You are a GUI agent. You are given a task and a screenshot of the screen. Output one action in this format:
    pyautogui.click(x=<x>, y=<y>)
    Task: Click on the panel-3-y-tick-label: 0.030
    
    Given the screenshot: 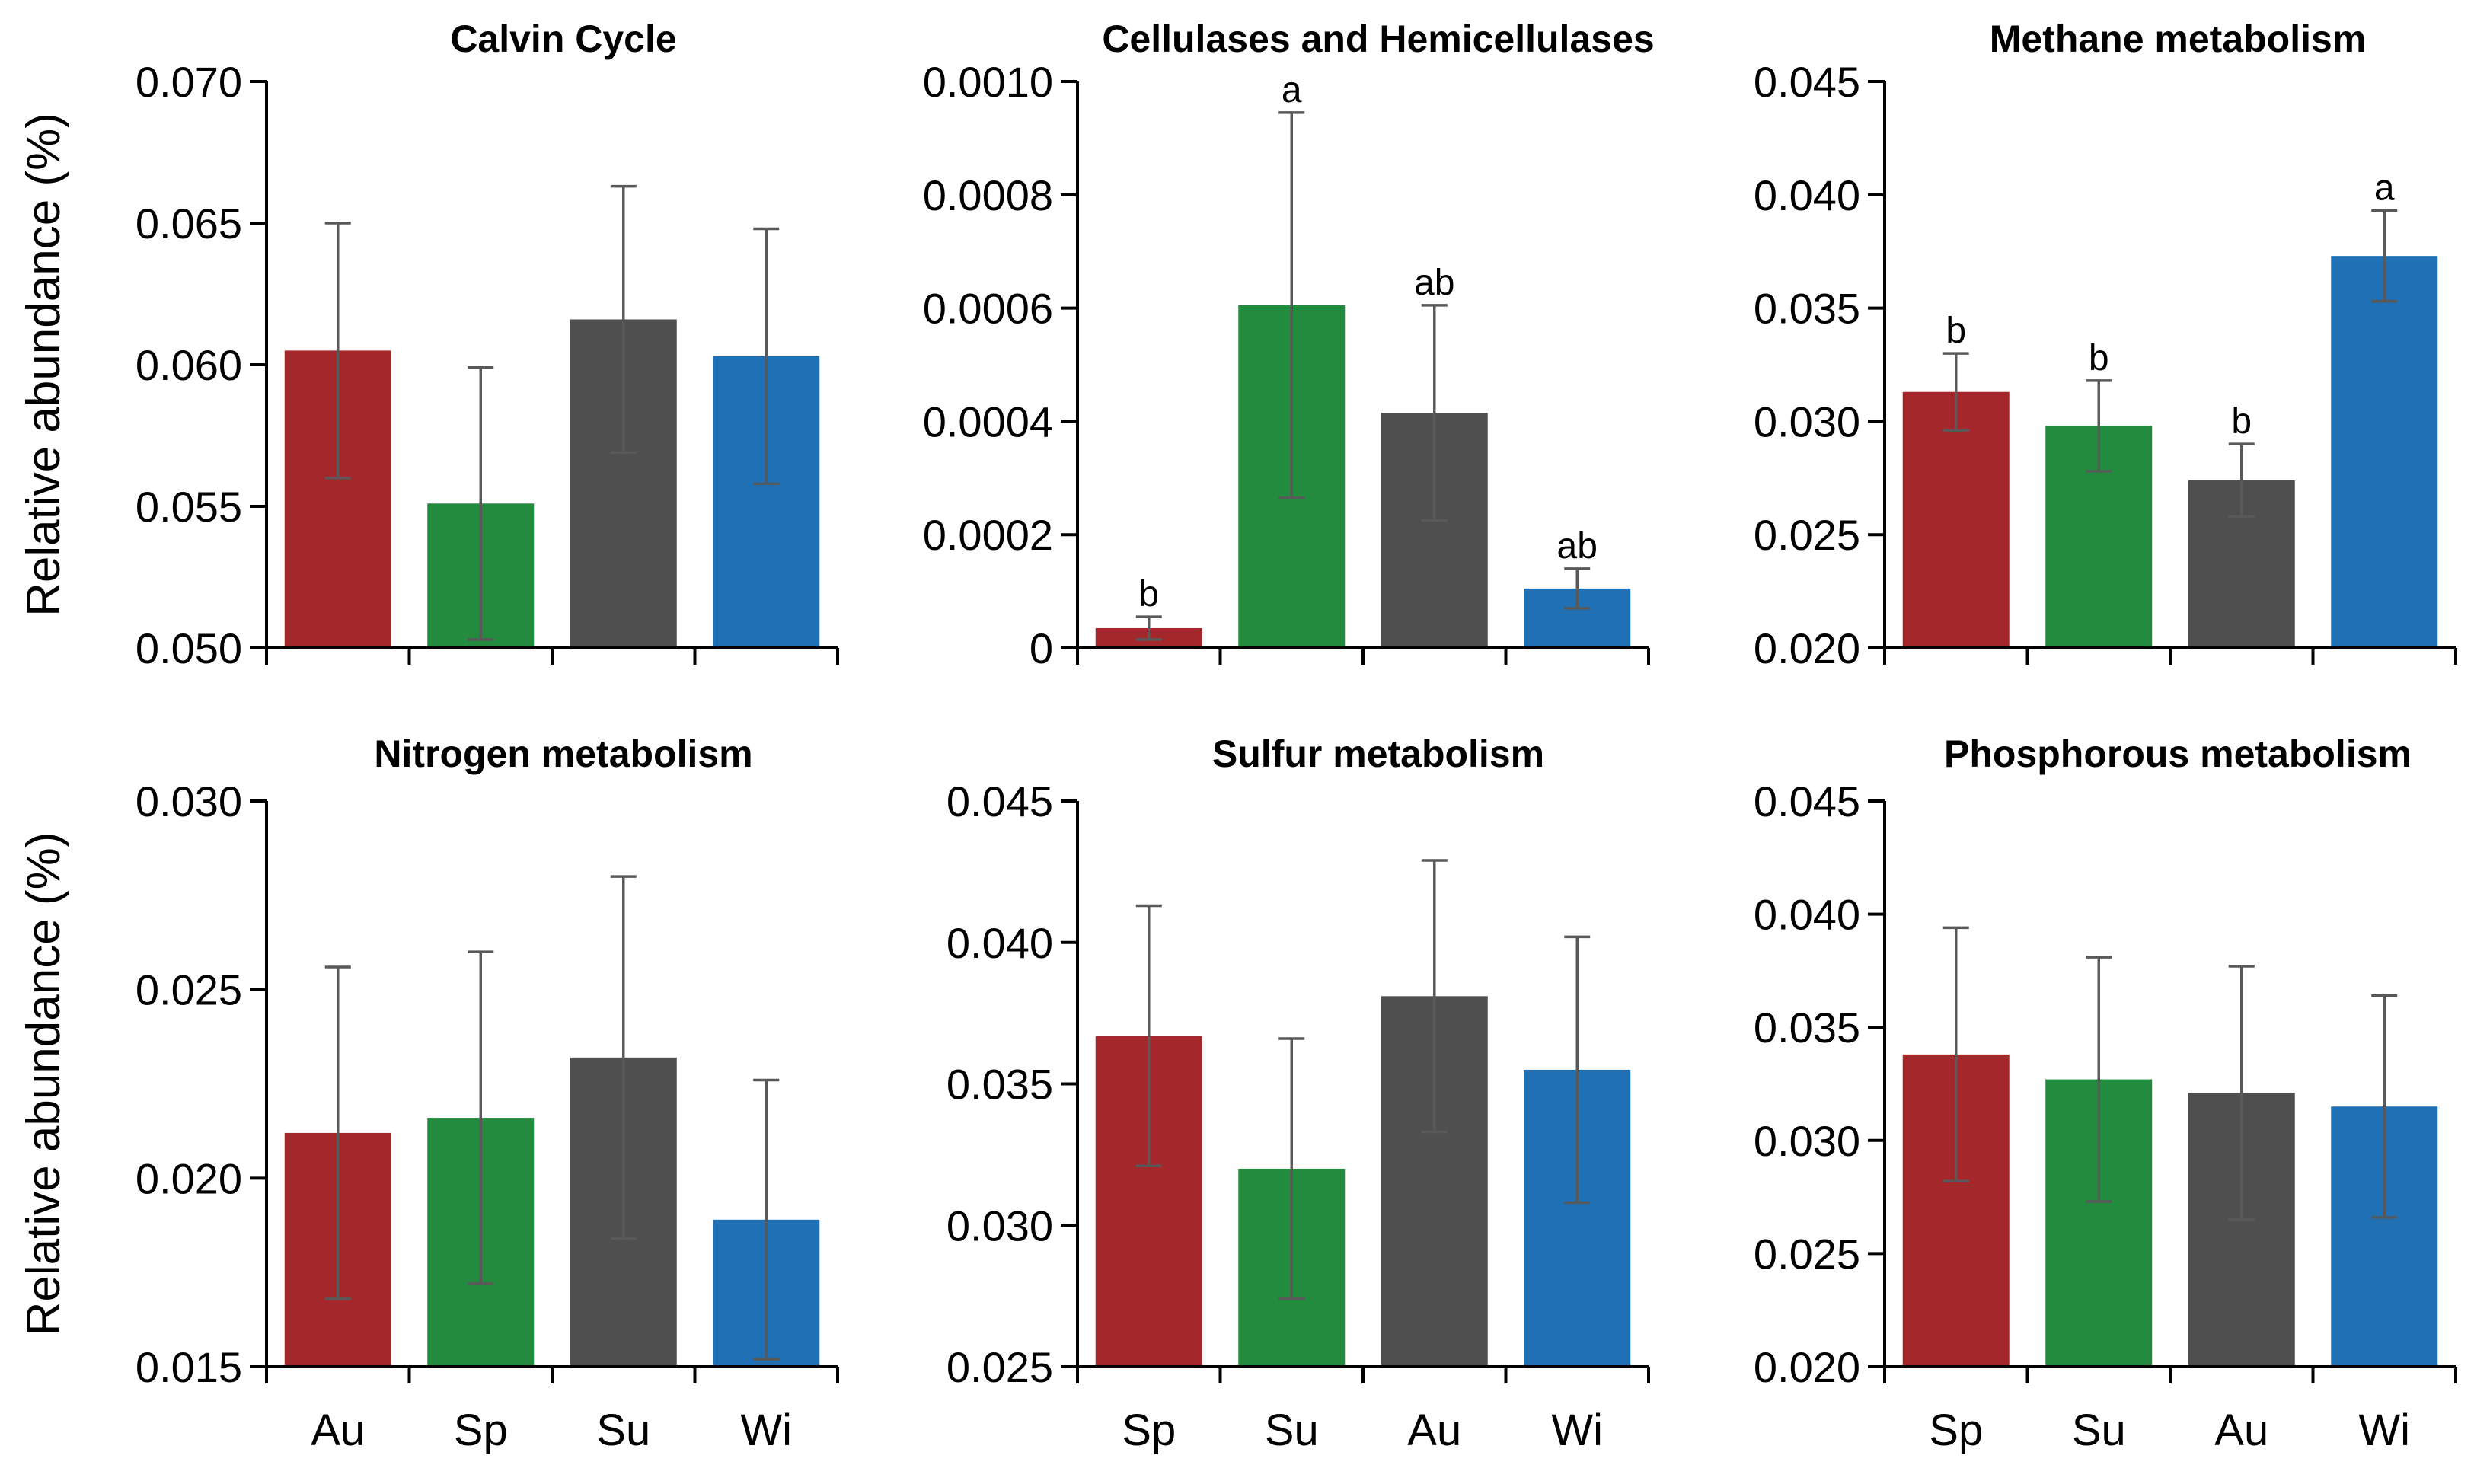 What is the action you would take?
    pyautogui.click(x=1807, y=421)
    